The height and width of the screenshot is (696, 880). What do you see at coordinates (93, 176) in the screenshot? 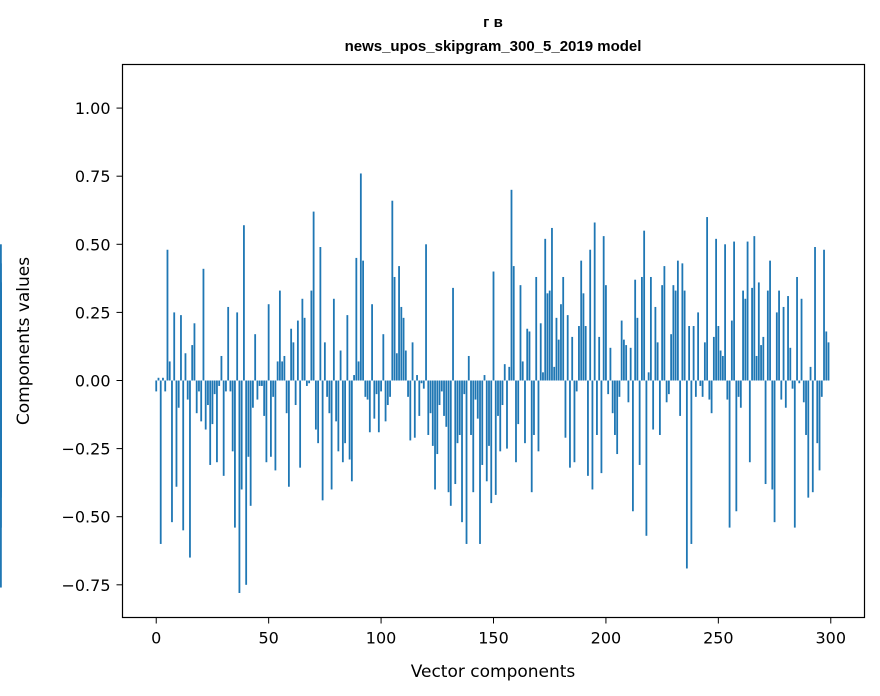
I see `y-tick-label: 0.75` at bounding box center [93, 176].